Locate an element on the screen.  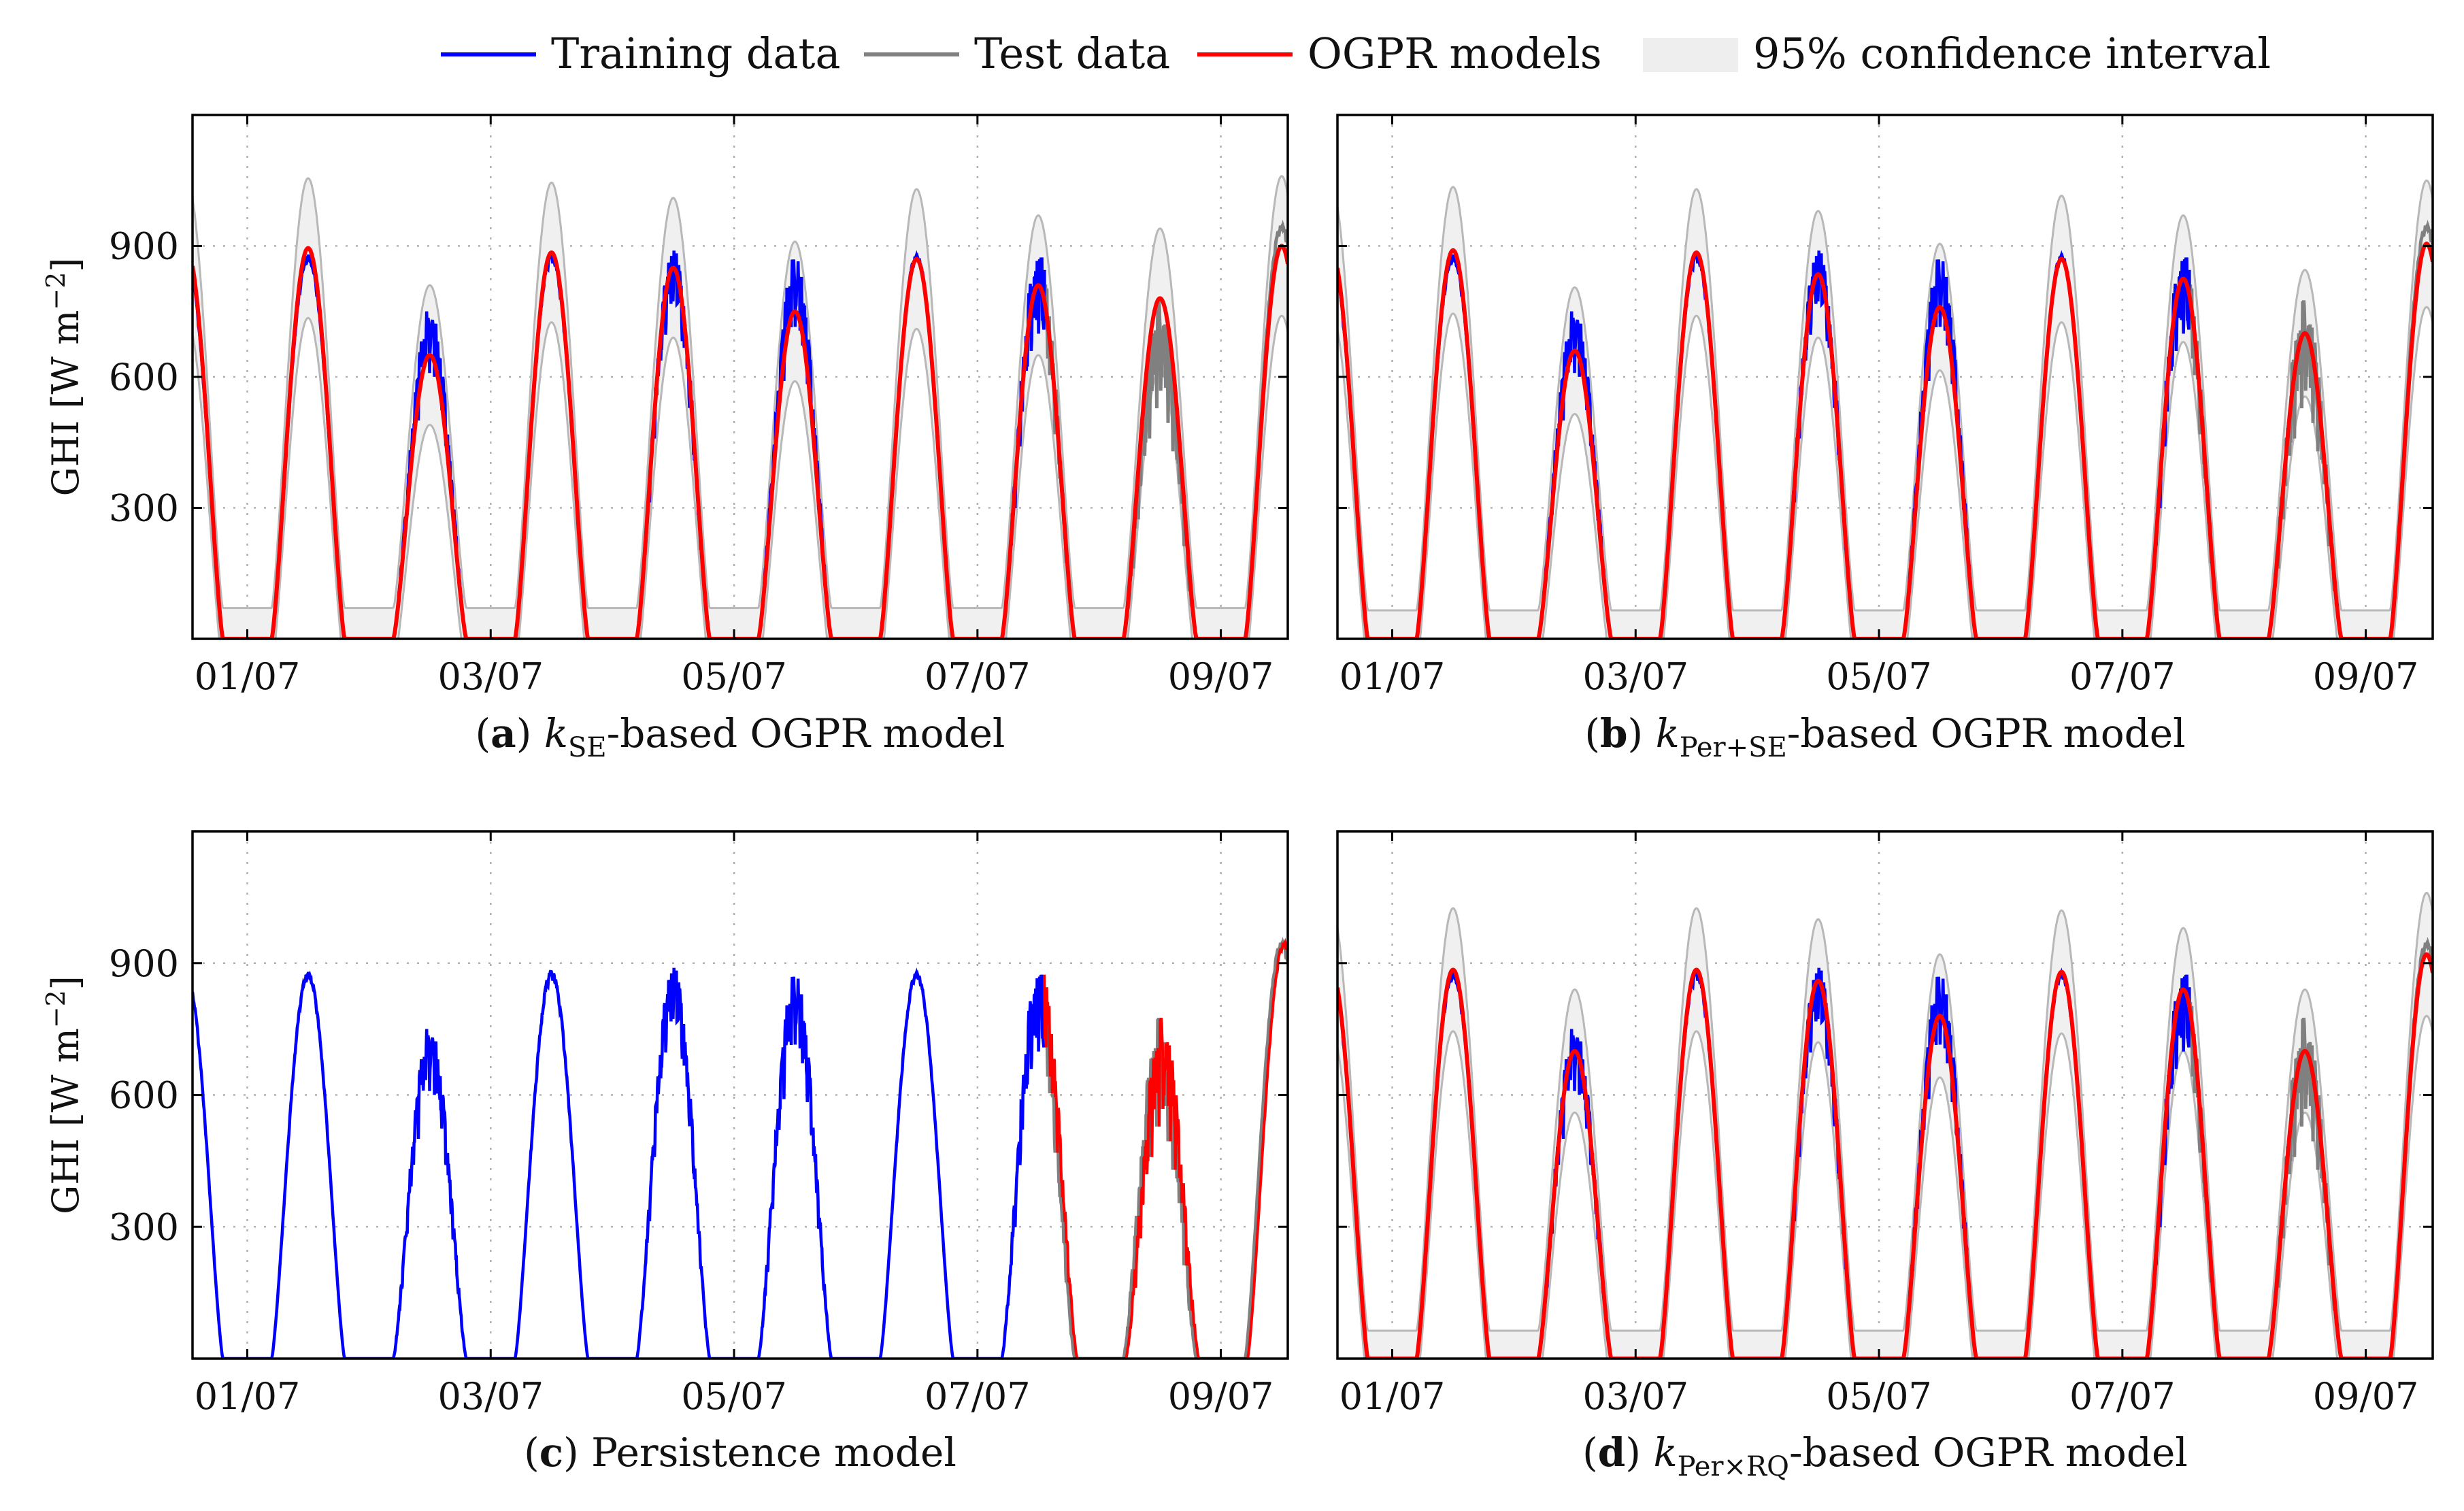
caption: (a) kSE-based OGPR model is located at coordinates (740, 736).